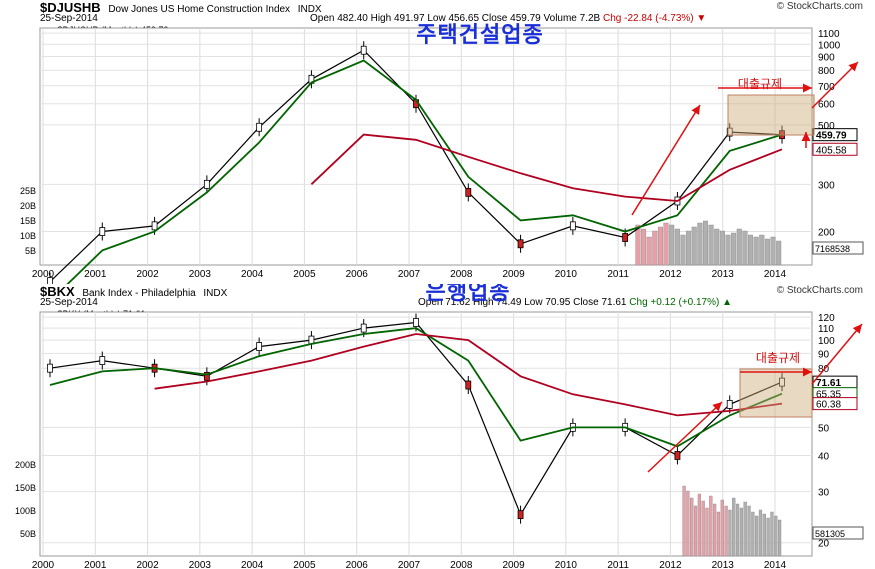  Describe the element at coordinates (357, 564) in the screenshot. I see `bottom-x-tick-label: 2006` at that location.